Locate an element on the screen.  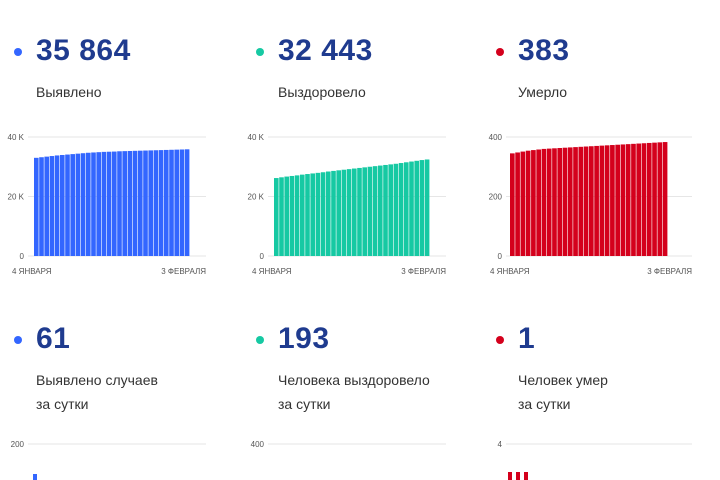
y-tick-label: 4 is located at coordinates (500, 444).